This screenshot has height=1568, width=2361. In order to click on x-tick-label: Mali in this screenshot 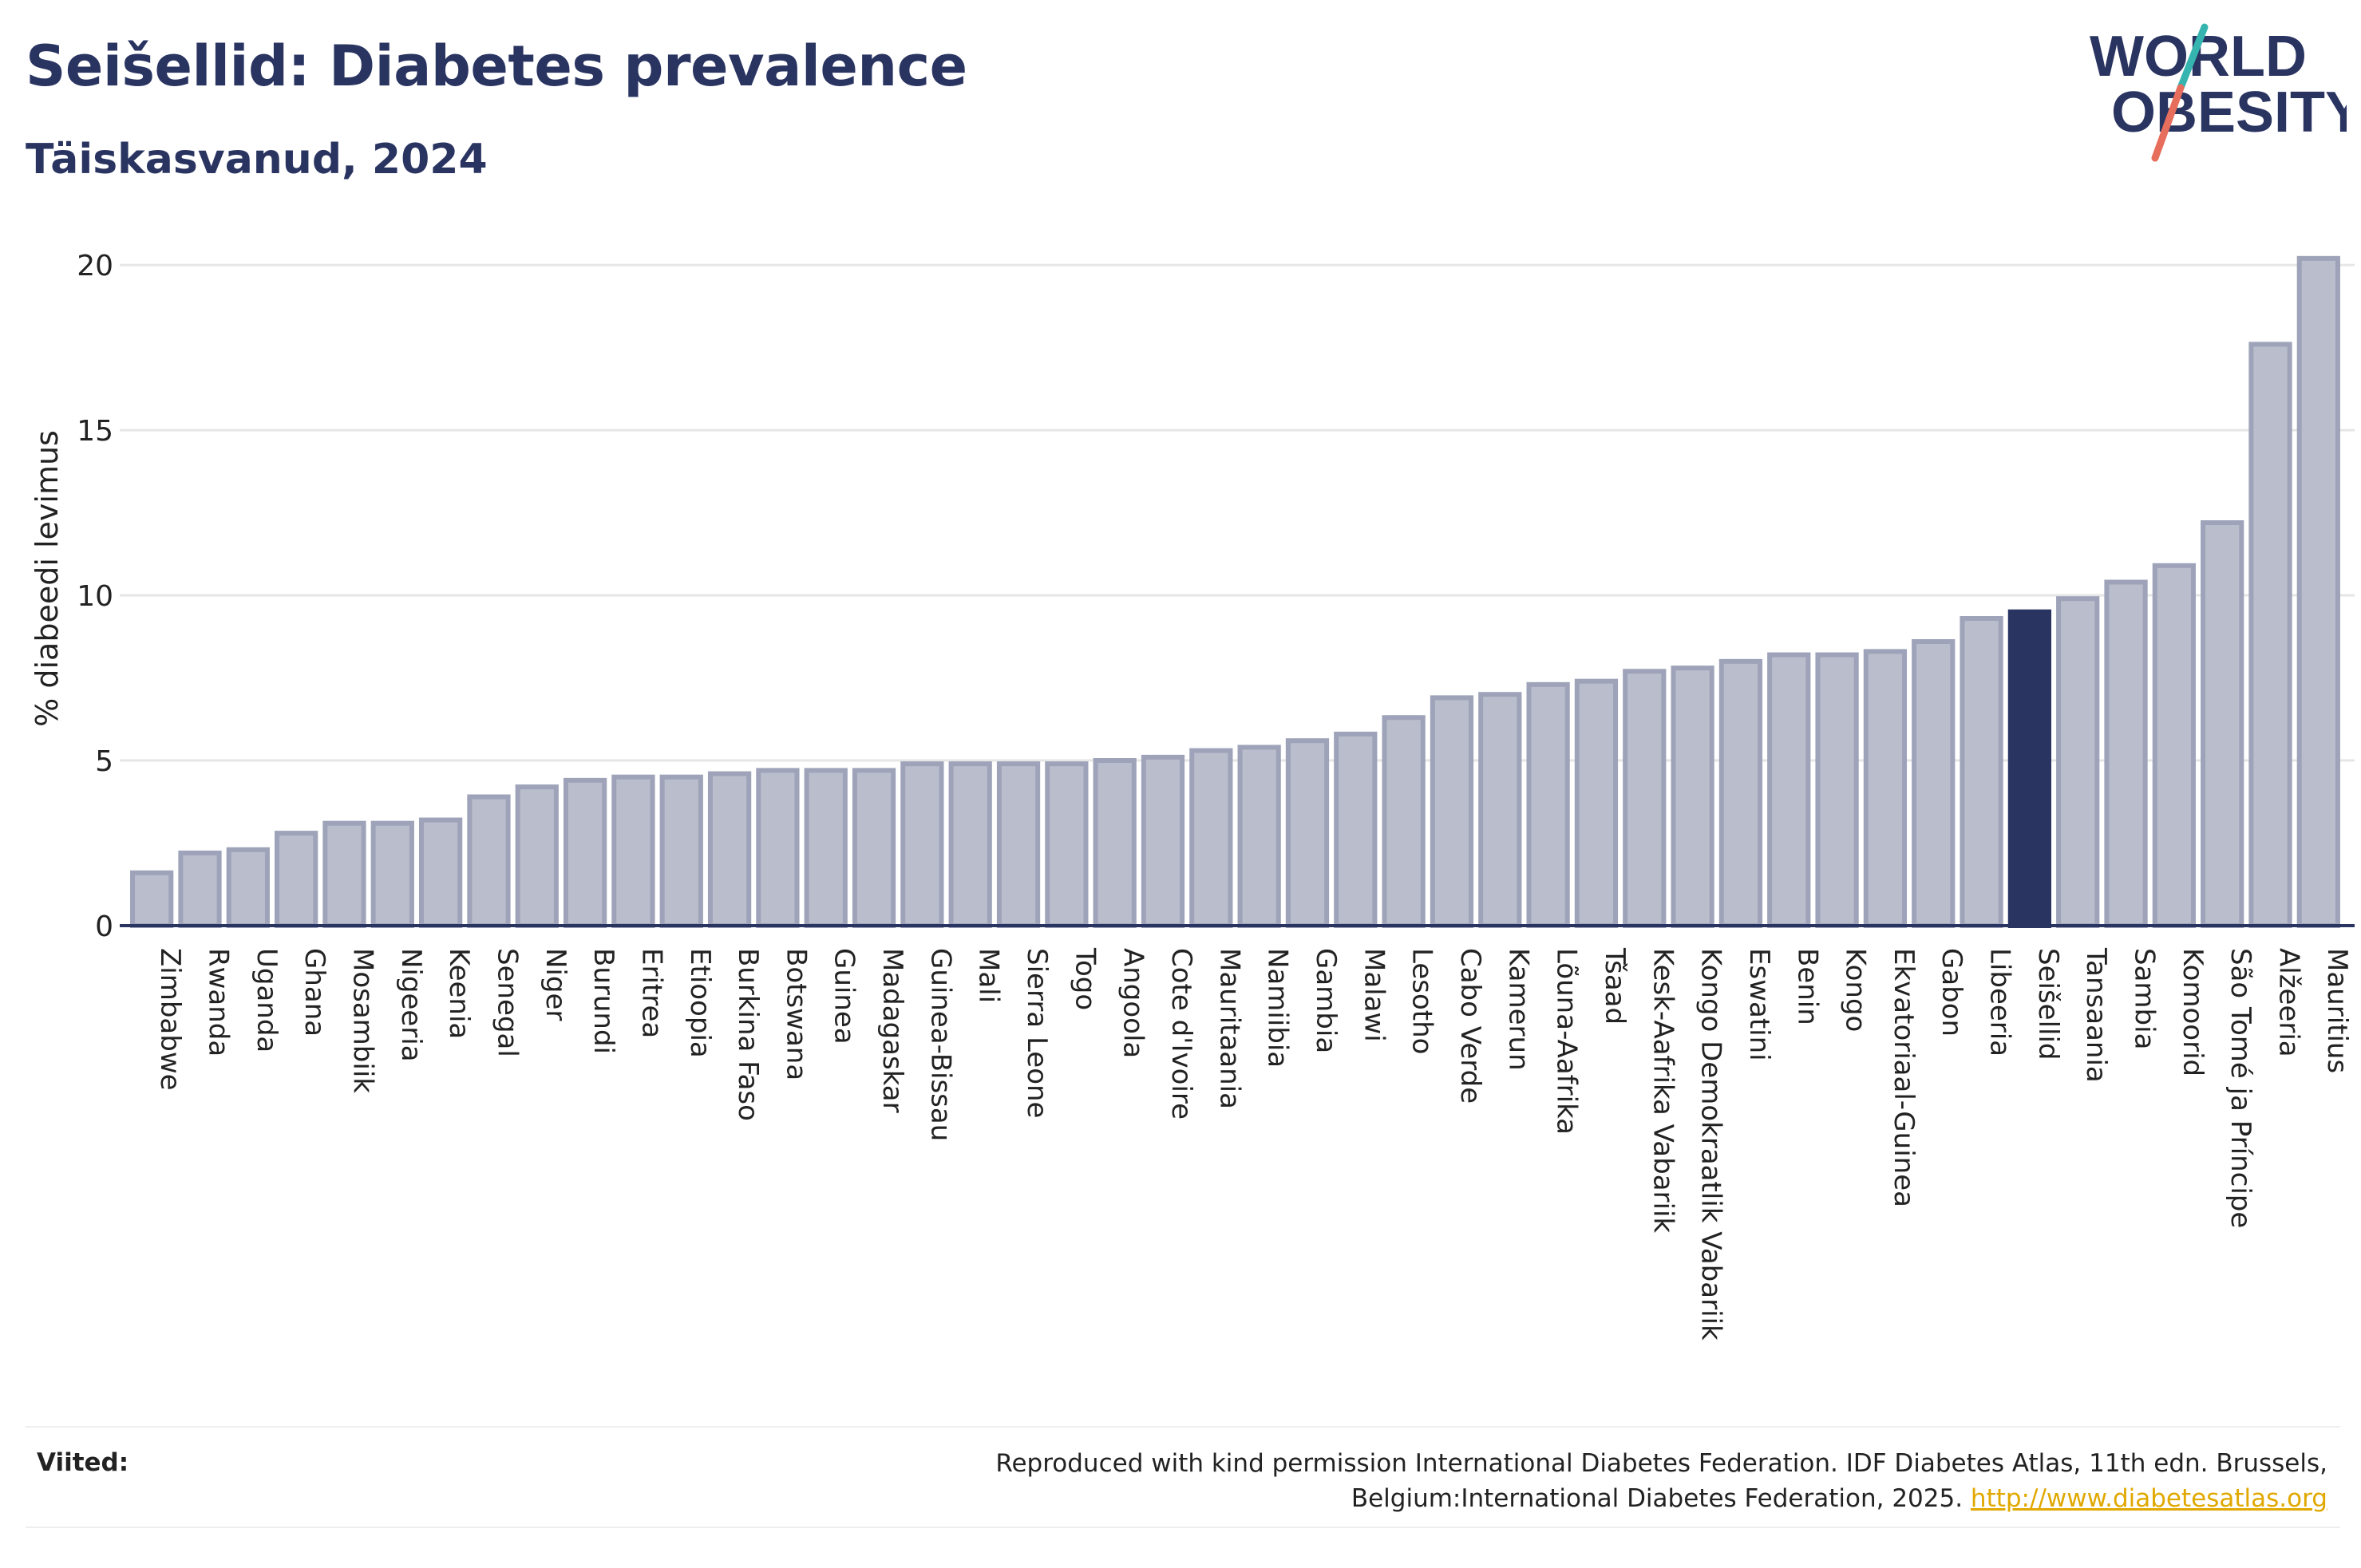, I will do `click(989, 975)`.